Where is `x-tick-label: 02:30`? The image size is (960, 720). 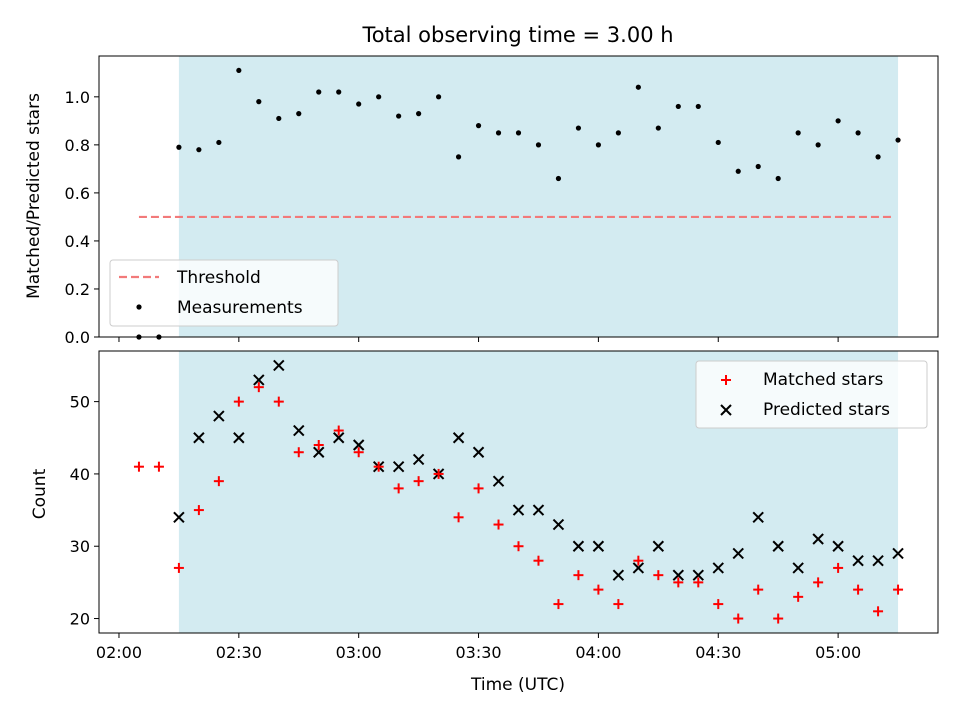
x-tick-label: 02:30 is located at coordinates (239, 652).